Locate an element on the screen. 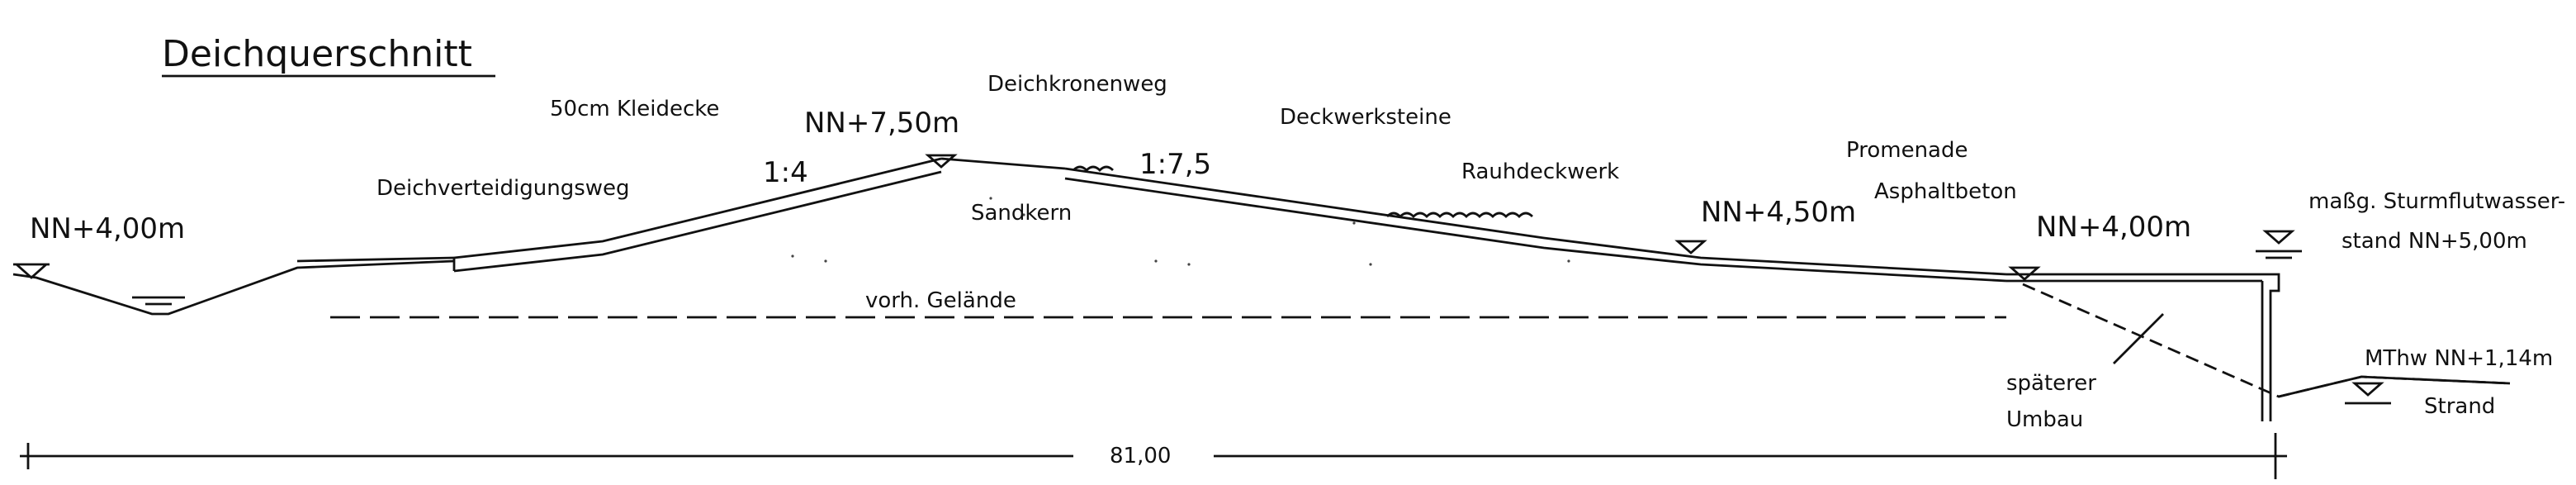 This screenshot has height=485, width=2576. stones is located at coordinates (1303, 191).